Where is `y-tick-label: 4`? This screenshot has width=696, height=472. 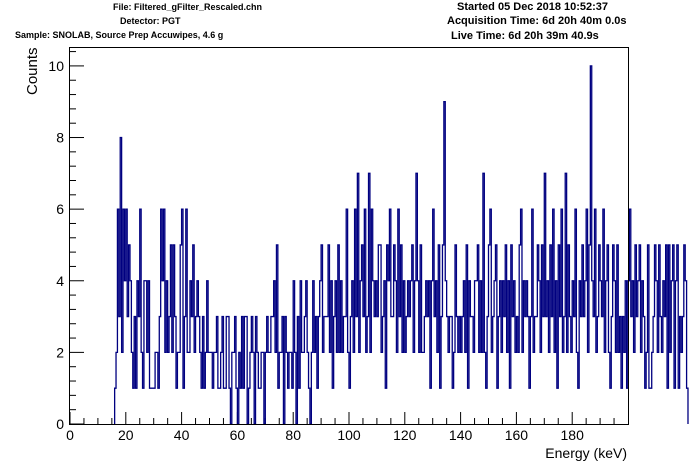 y-tick-label: 4 is located at coordinates (60, 281).